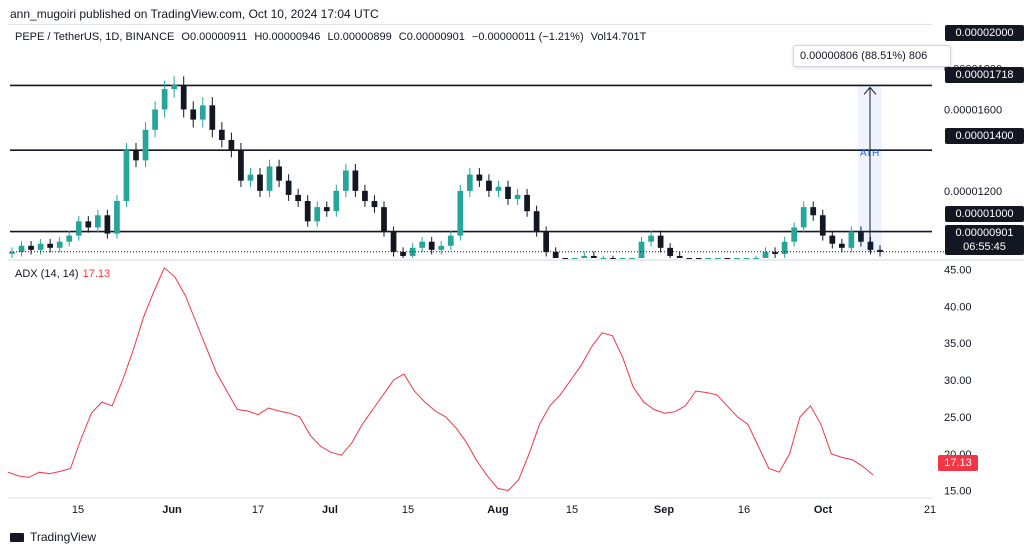 This screenshot has height=552, width=1024. I want to click on time-axis-tick: 17, so click(258, 510).